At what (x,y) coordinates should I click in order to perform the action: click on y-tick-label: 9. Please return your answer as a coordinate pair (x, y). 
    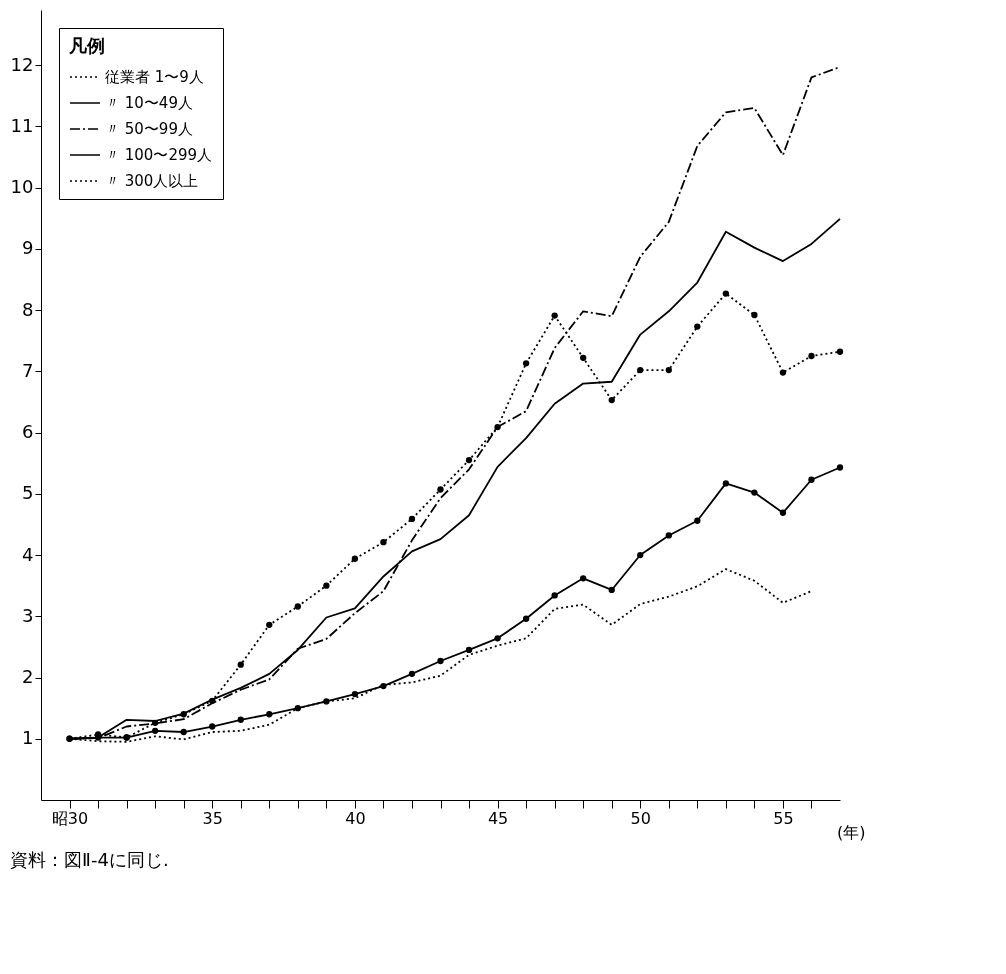
    Looking at the image, I should click on (28, 248).